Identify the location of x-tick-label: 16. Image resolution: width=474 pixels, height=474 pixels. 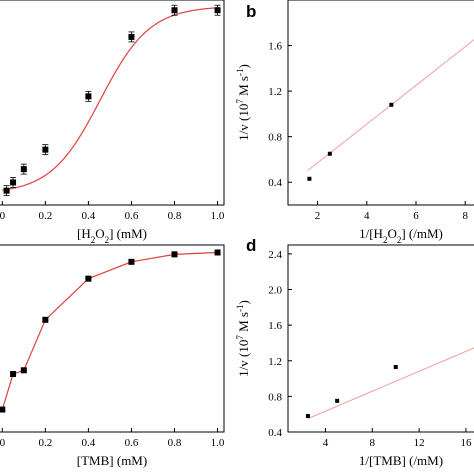
(466, 443).